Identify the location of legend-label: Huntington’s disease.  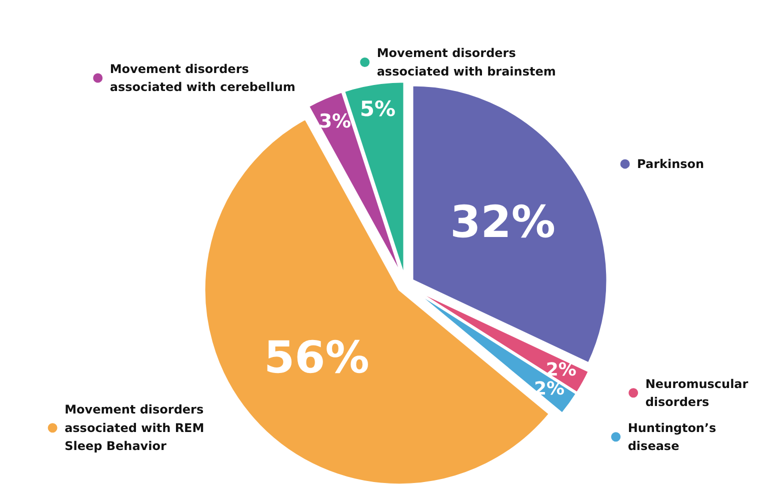
(672, 436).